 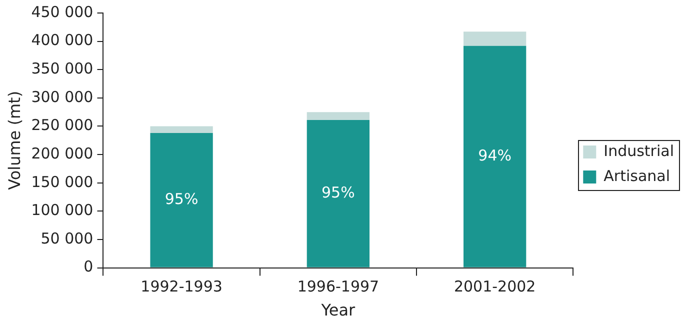 I want to click on y-tick-label: 50 000, so click(x=67, y=238).